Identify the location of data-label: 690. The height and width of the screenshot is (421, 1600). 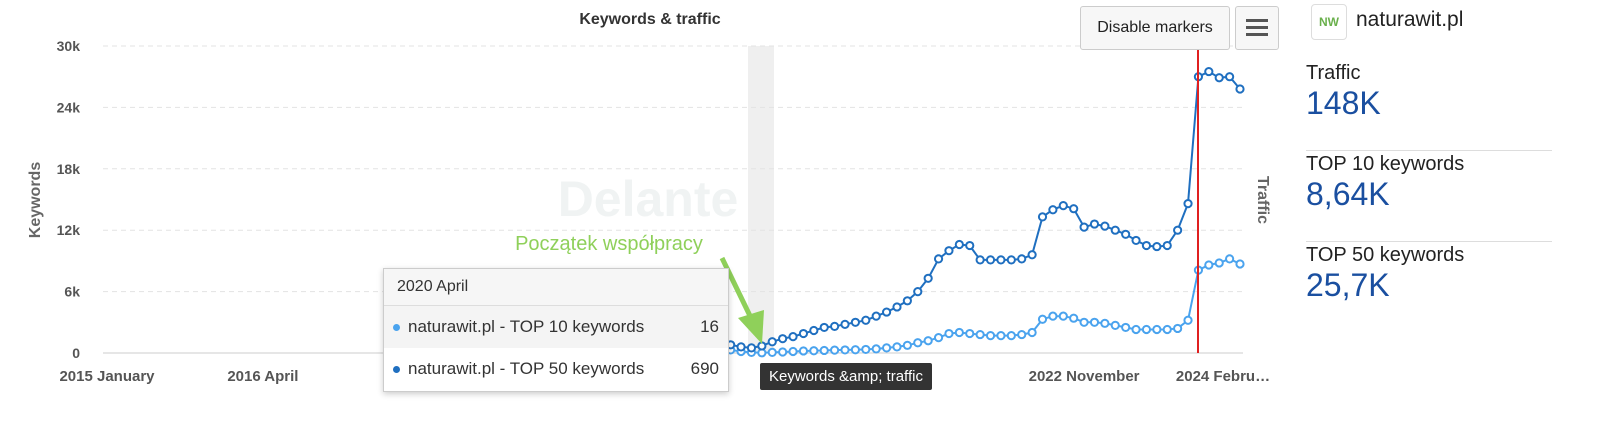
(704, 368).